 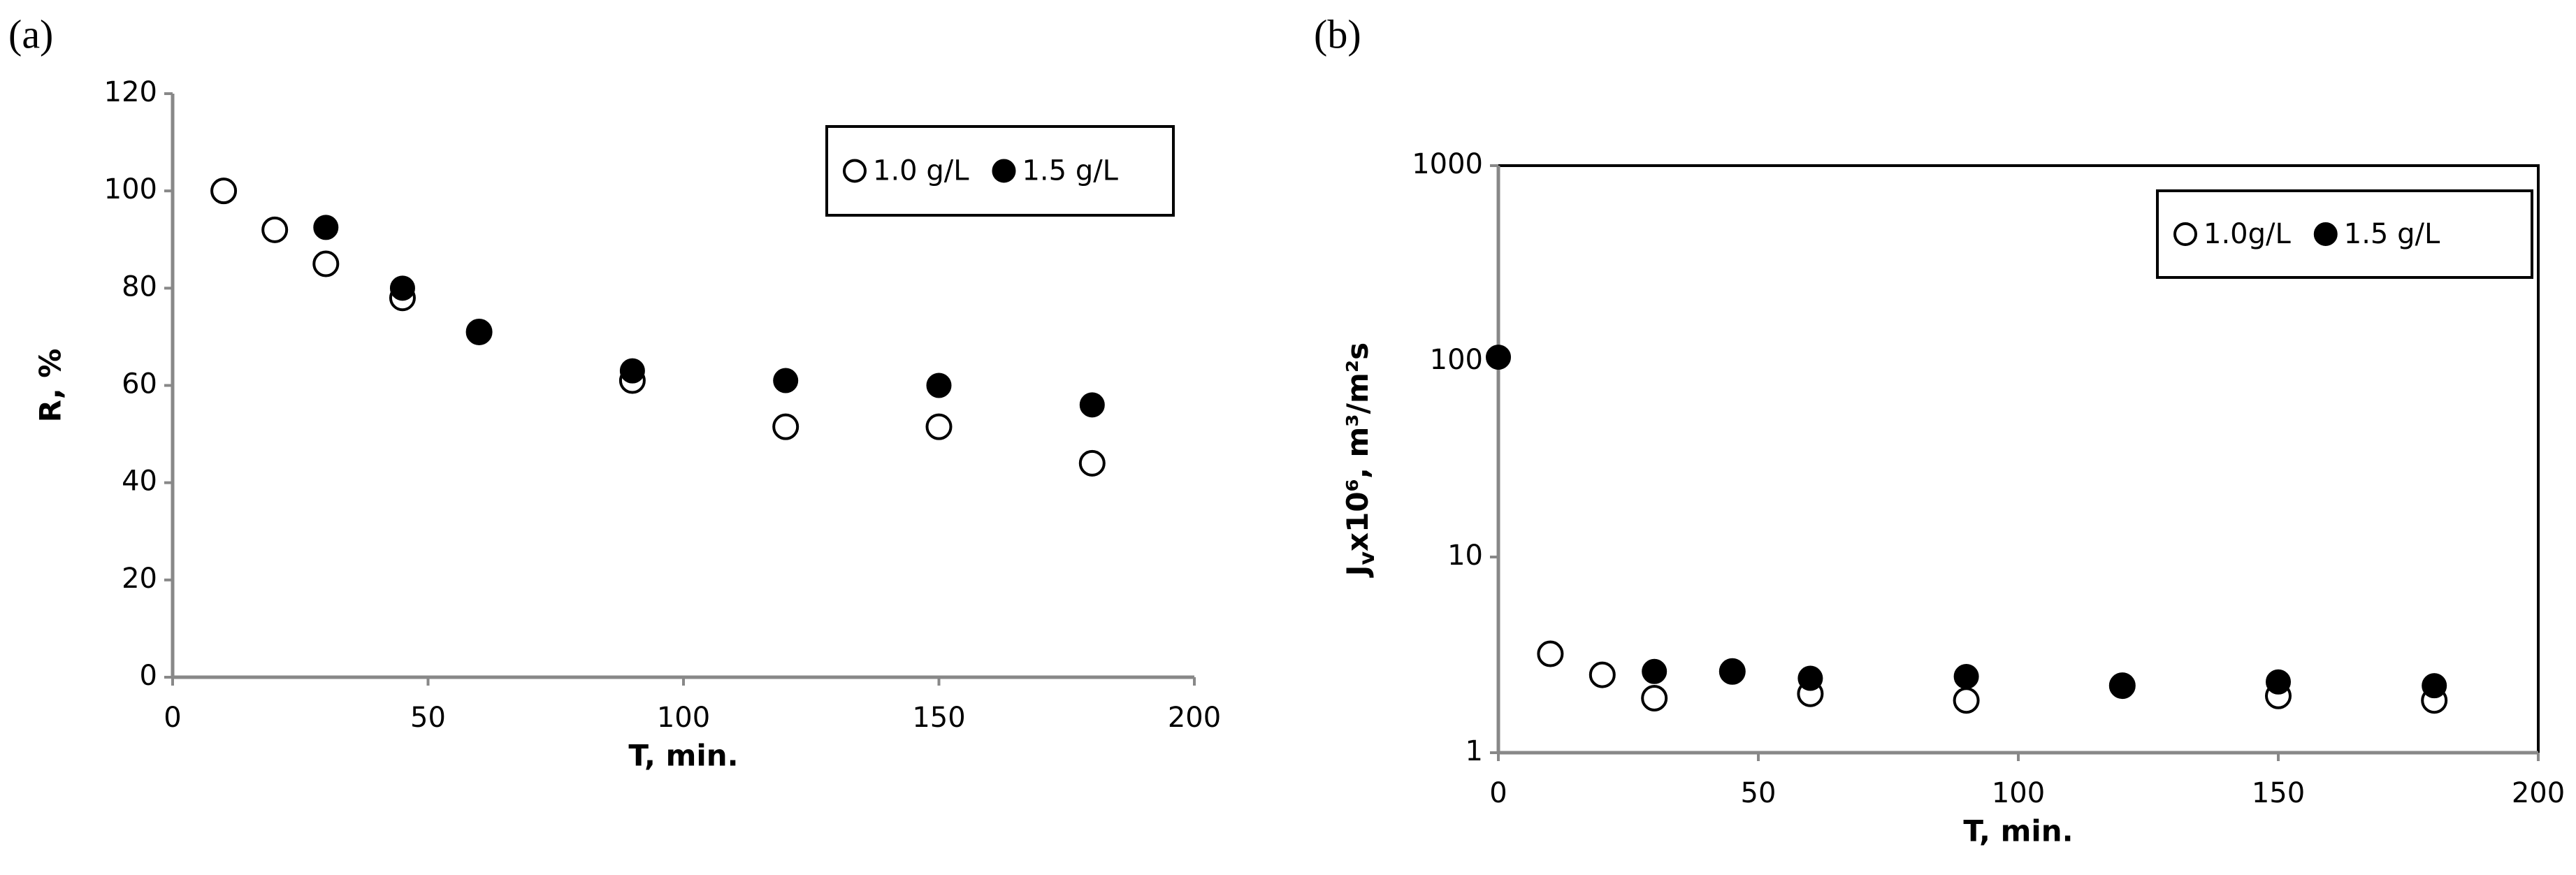 What do you see at coordinates (1474, 751) in the screenshot?
I see `y-tick-label: 1` at bounding box center [1474, 751].